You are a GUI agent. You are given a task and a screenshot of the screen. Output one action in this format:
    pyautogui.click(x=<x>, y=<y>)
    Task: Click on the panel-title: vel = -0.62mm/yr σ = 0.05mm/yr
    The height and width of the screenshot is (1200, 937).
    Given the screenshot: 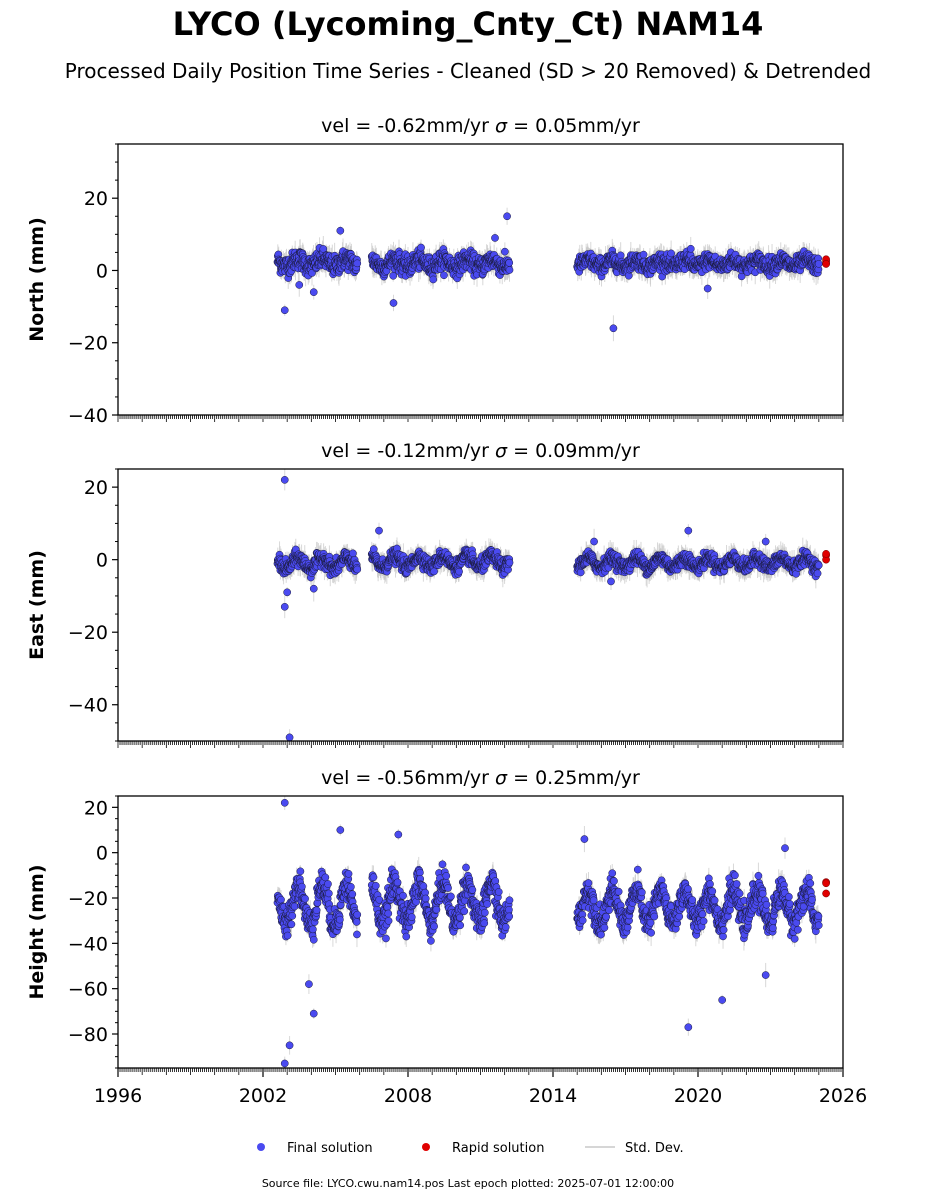 What is the action you would take?
    pyautogui.click(x=480, y=126)
    